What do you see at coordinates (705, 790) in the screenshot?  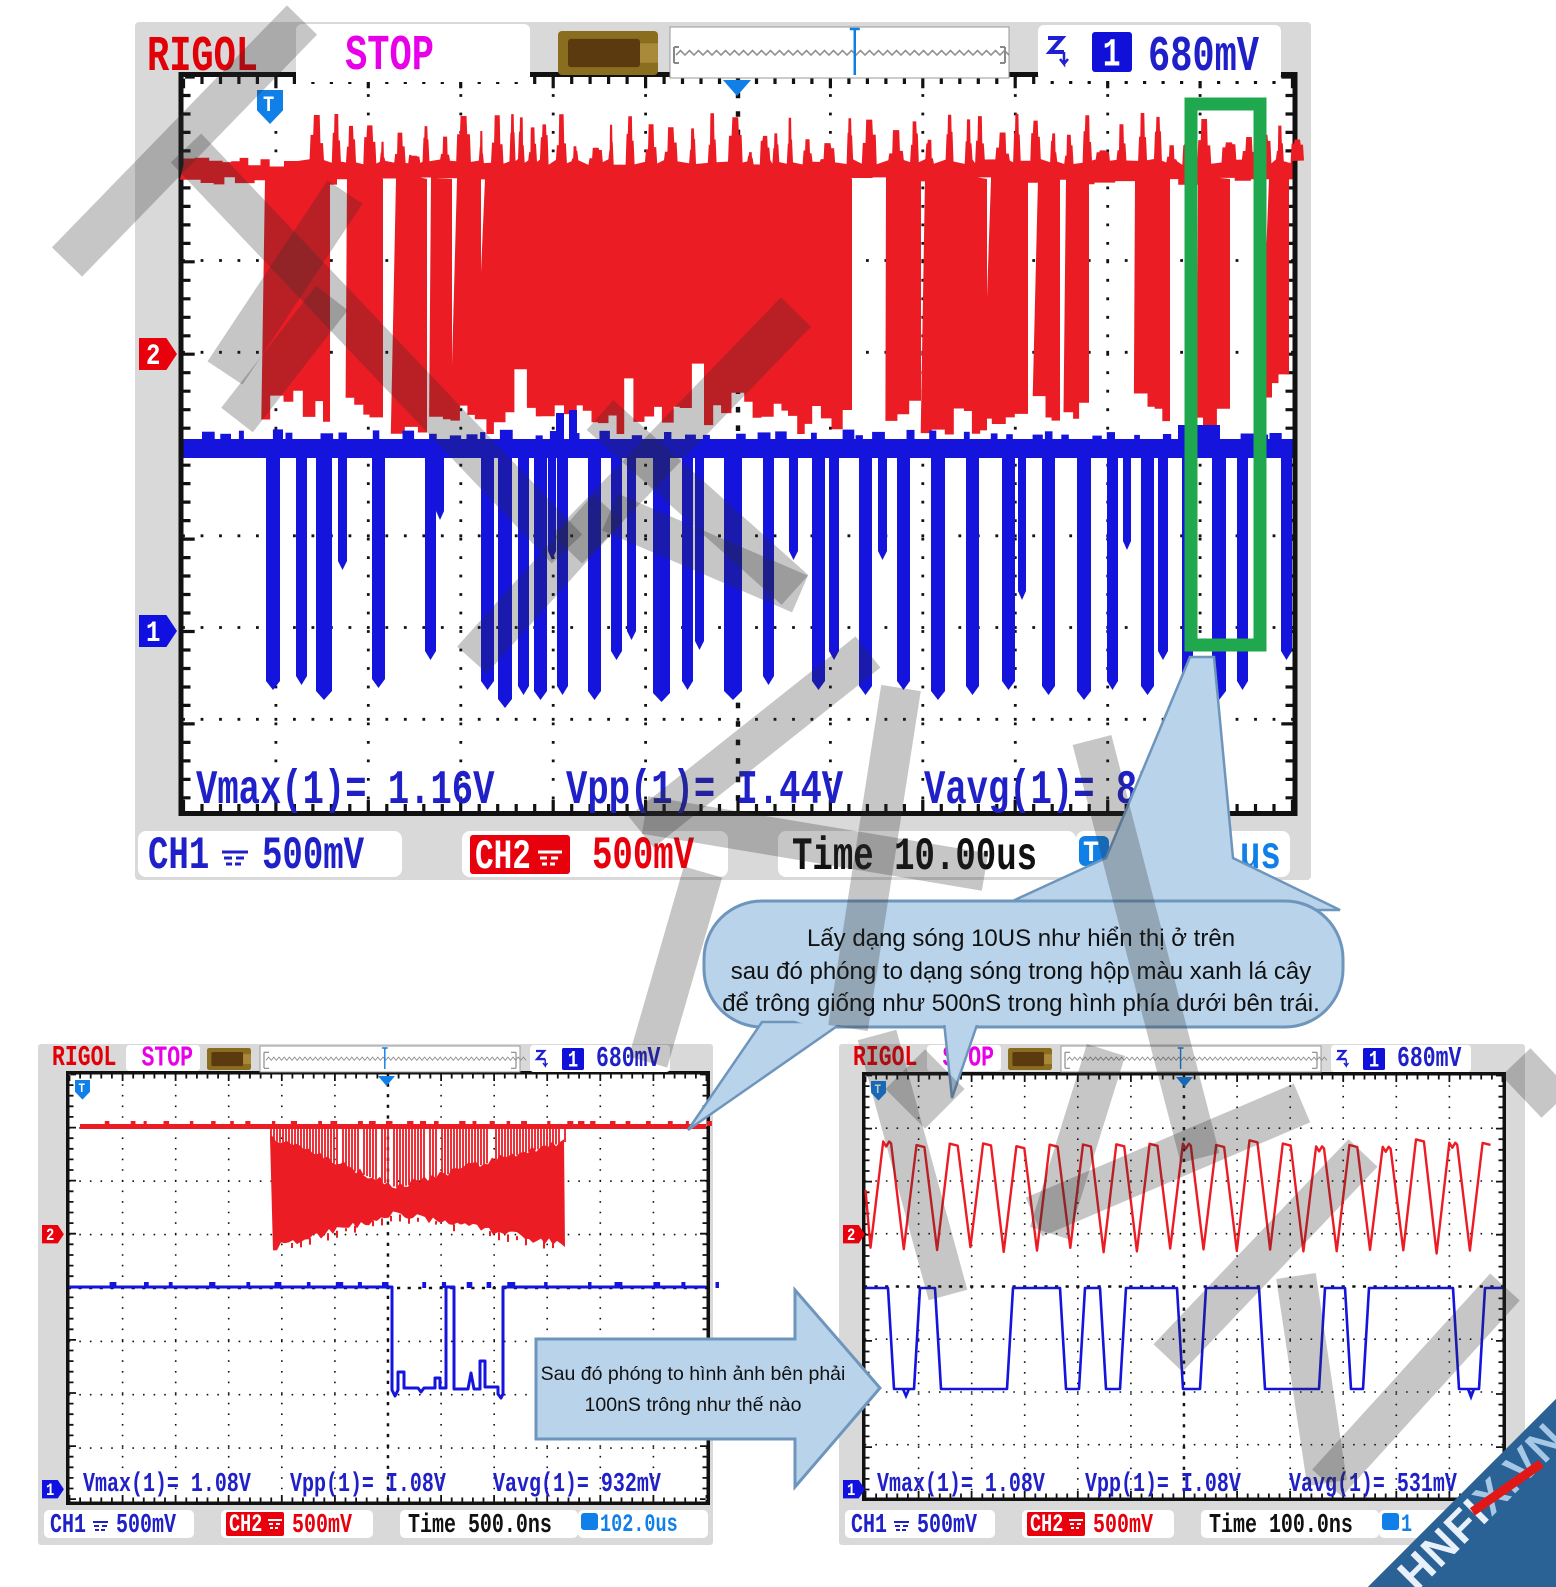 I see `svg-text: Vpp(1)= I.44V` at bounding box center [705, 790].